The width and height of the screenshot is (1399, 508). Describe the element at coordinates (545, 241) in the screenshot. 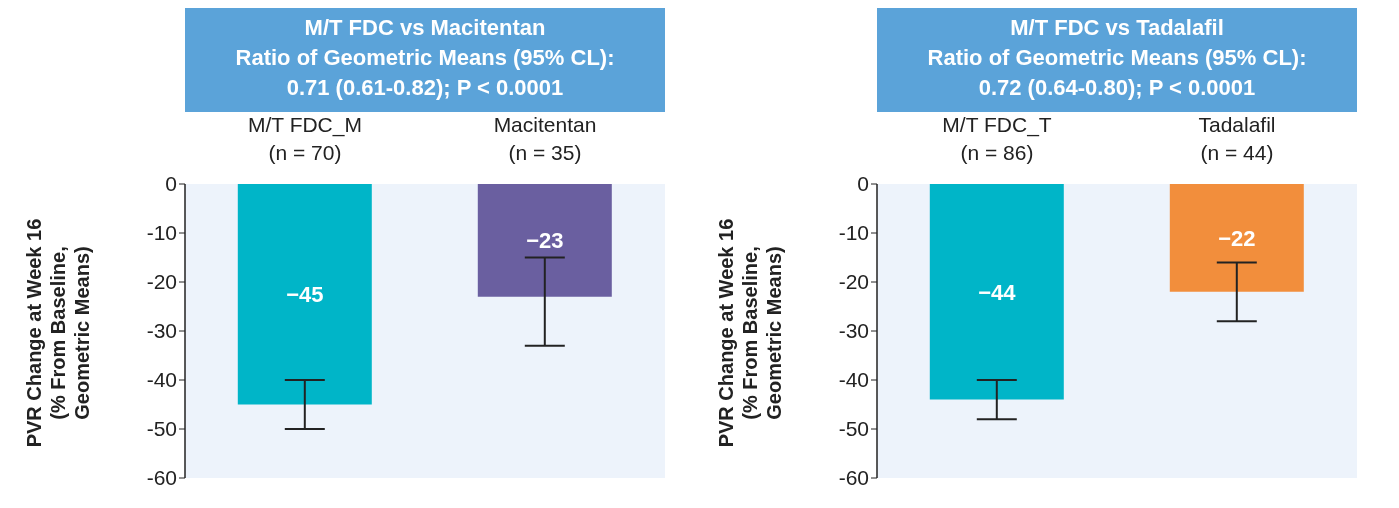

I see `data-label: −23` at that location.